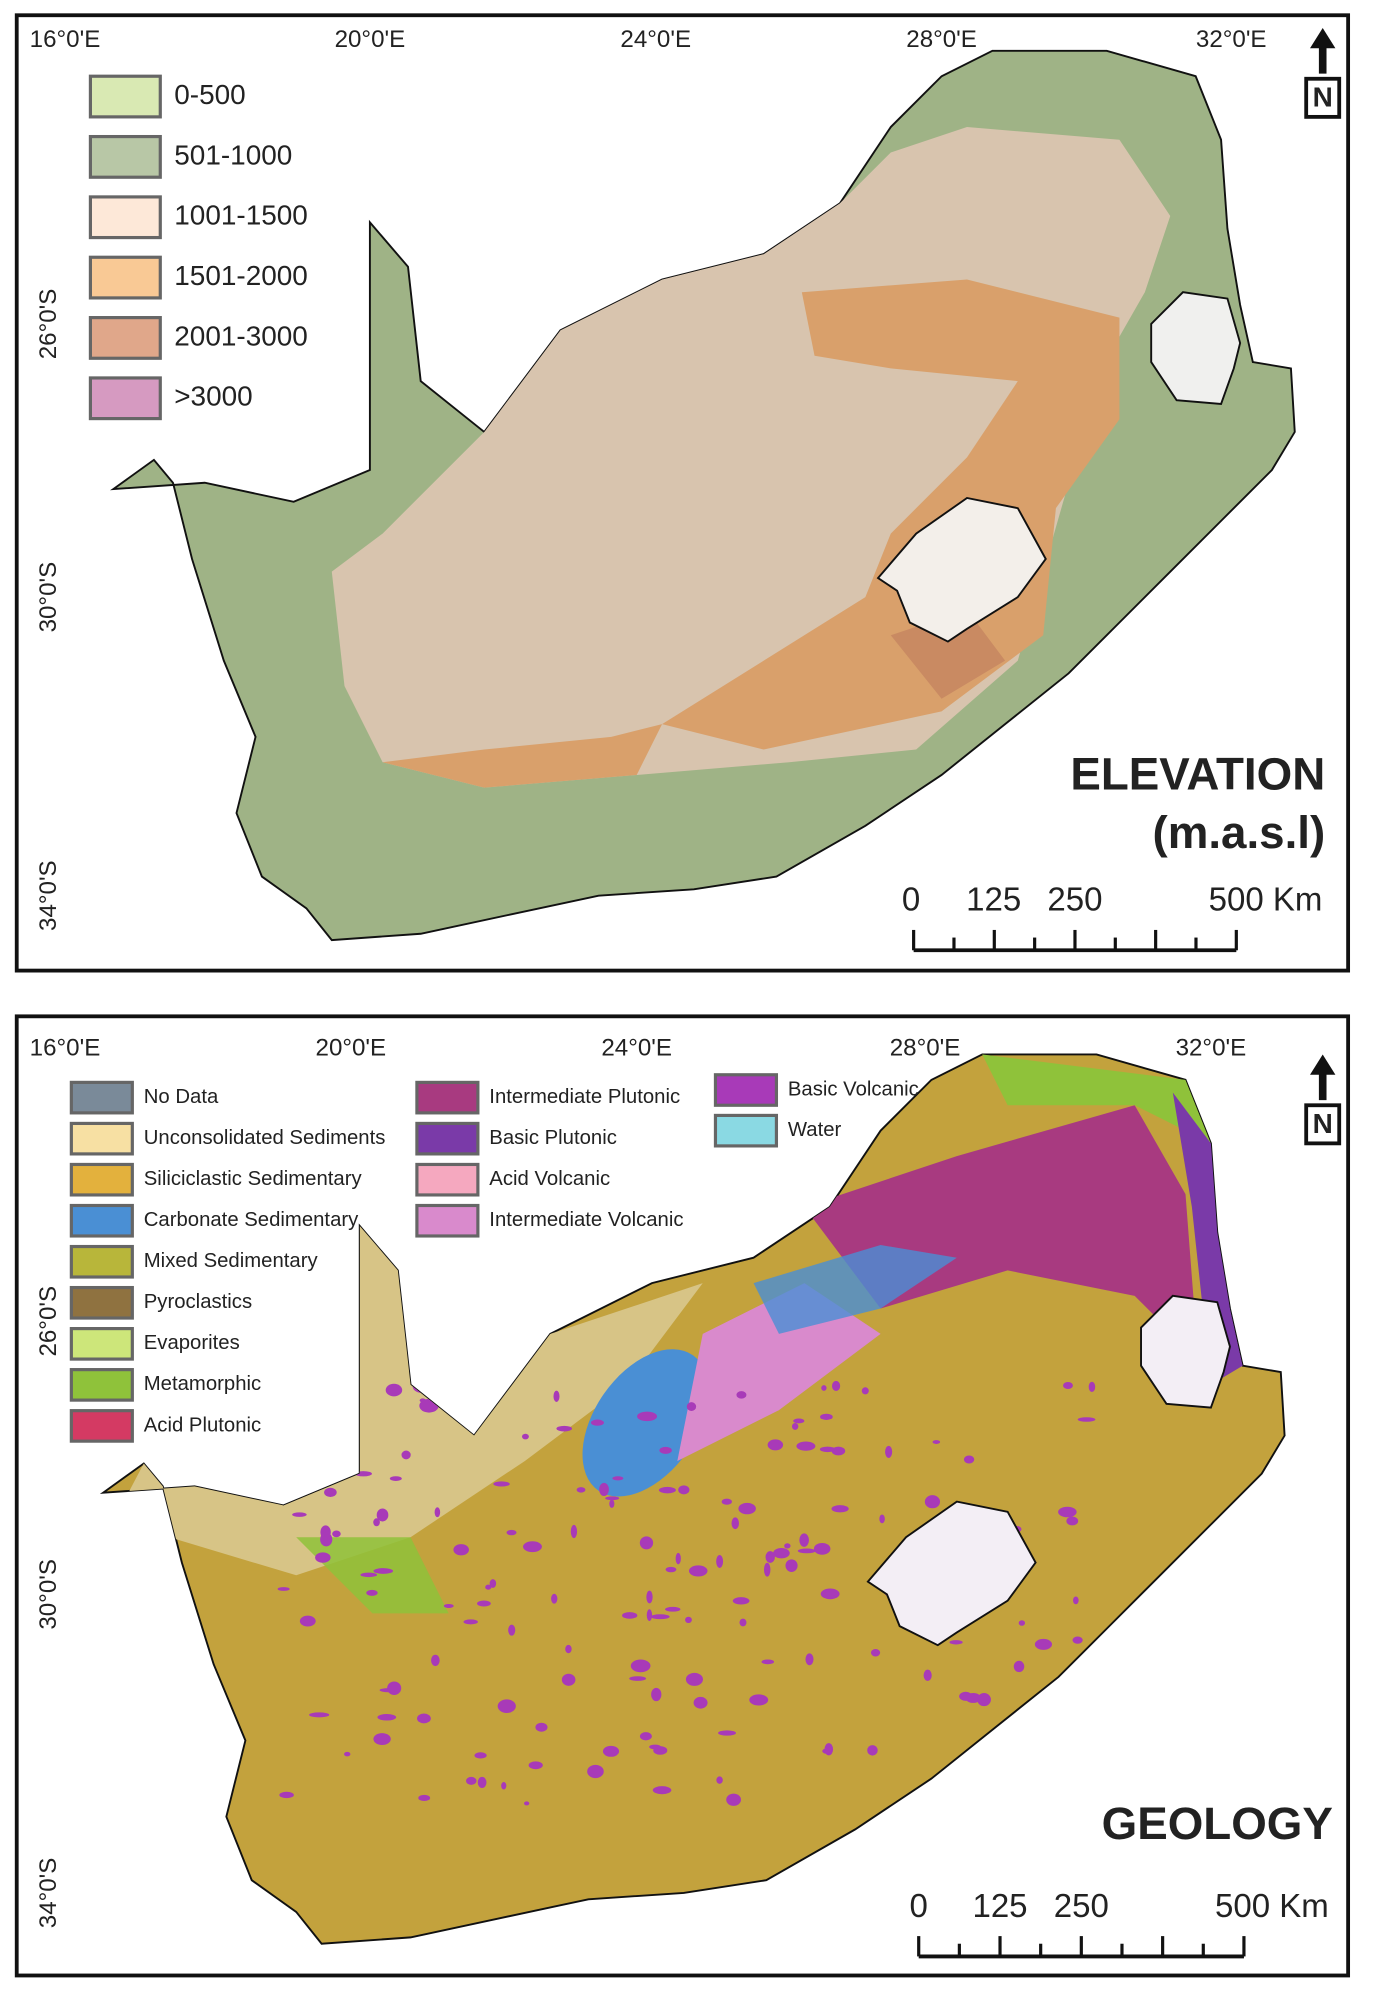 The height and width of the screenshot is (1992, 1375). I want to click on longitude-label: 28°0'E, so click(925, 1048).